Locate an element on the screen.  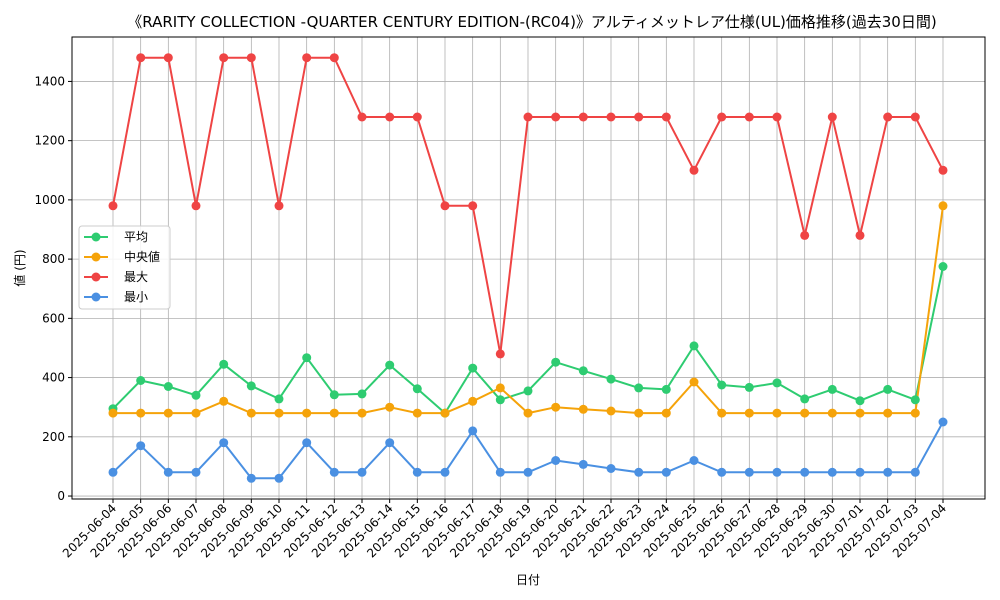
y-tick-label: 0 is located at coordinates (61, 496).